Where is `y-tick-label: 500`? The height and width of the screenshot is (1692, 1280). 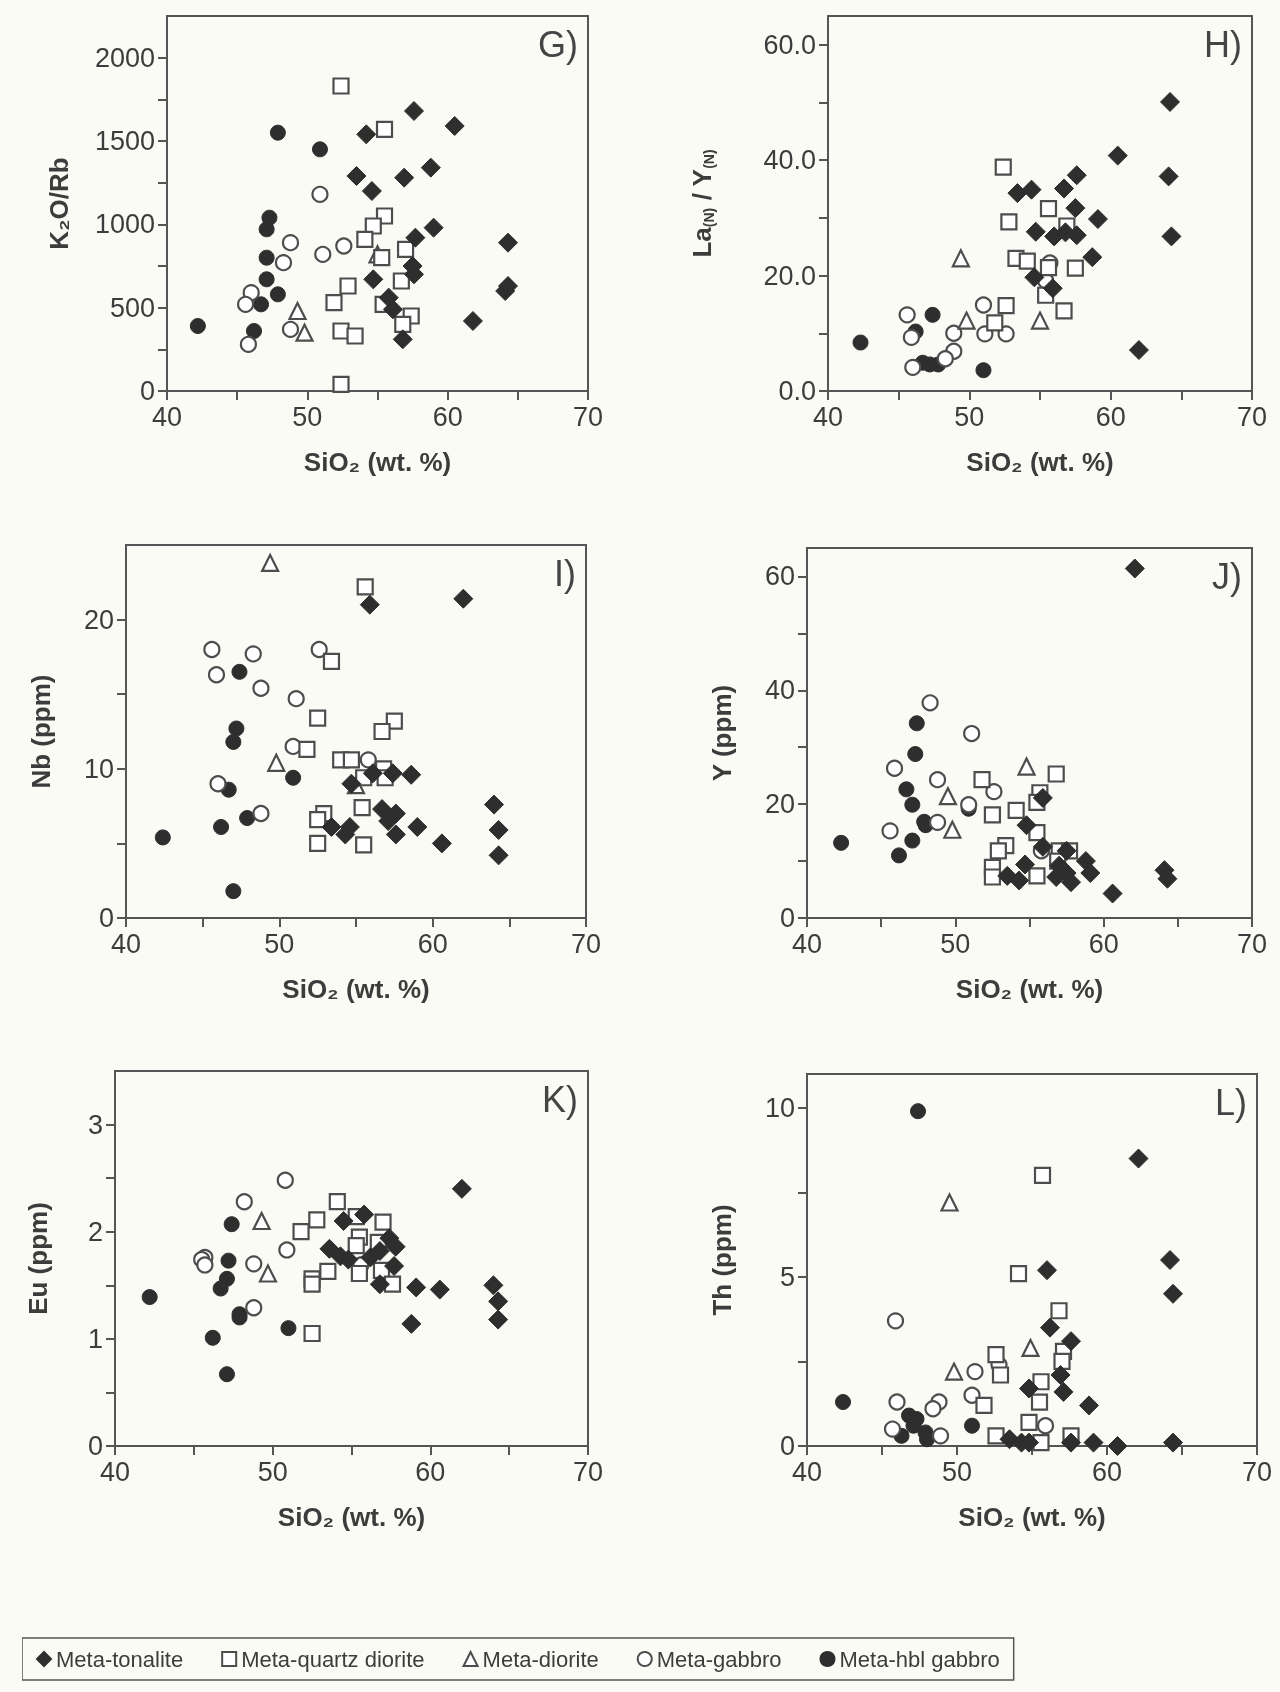
y-tick-label: 500 is located at coordinates (132, 307).